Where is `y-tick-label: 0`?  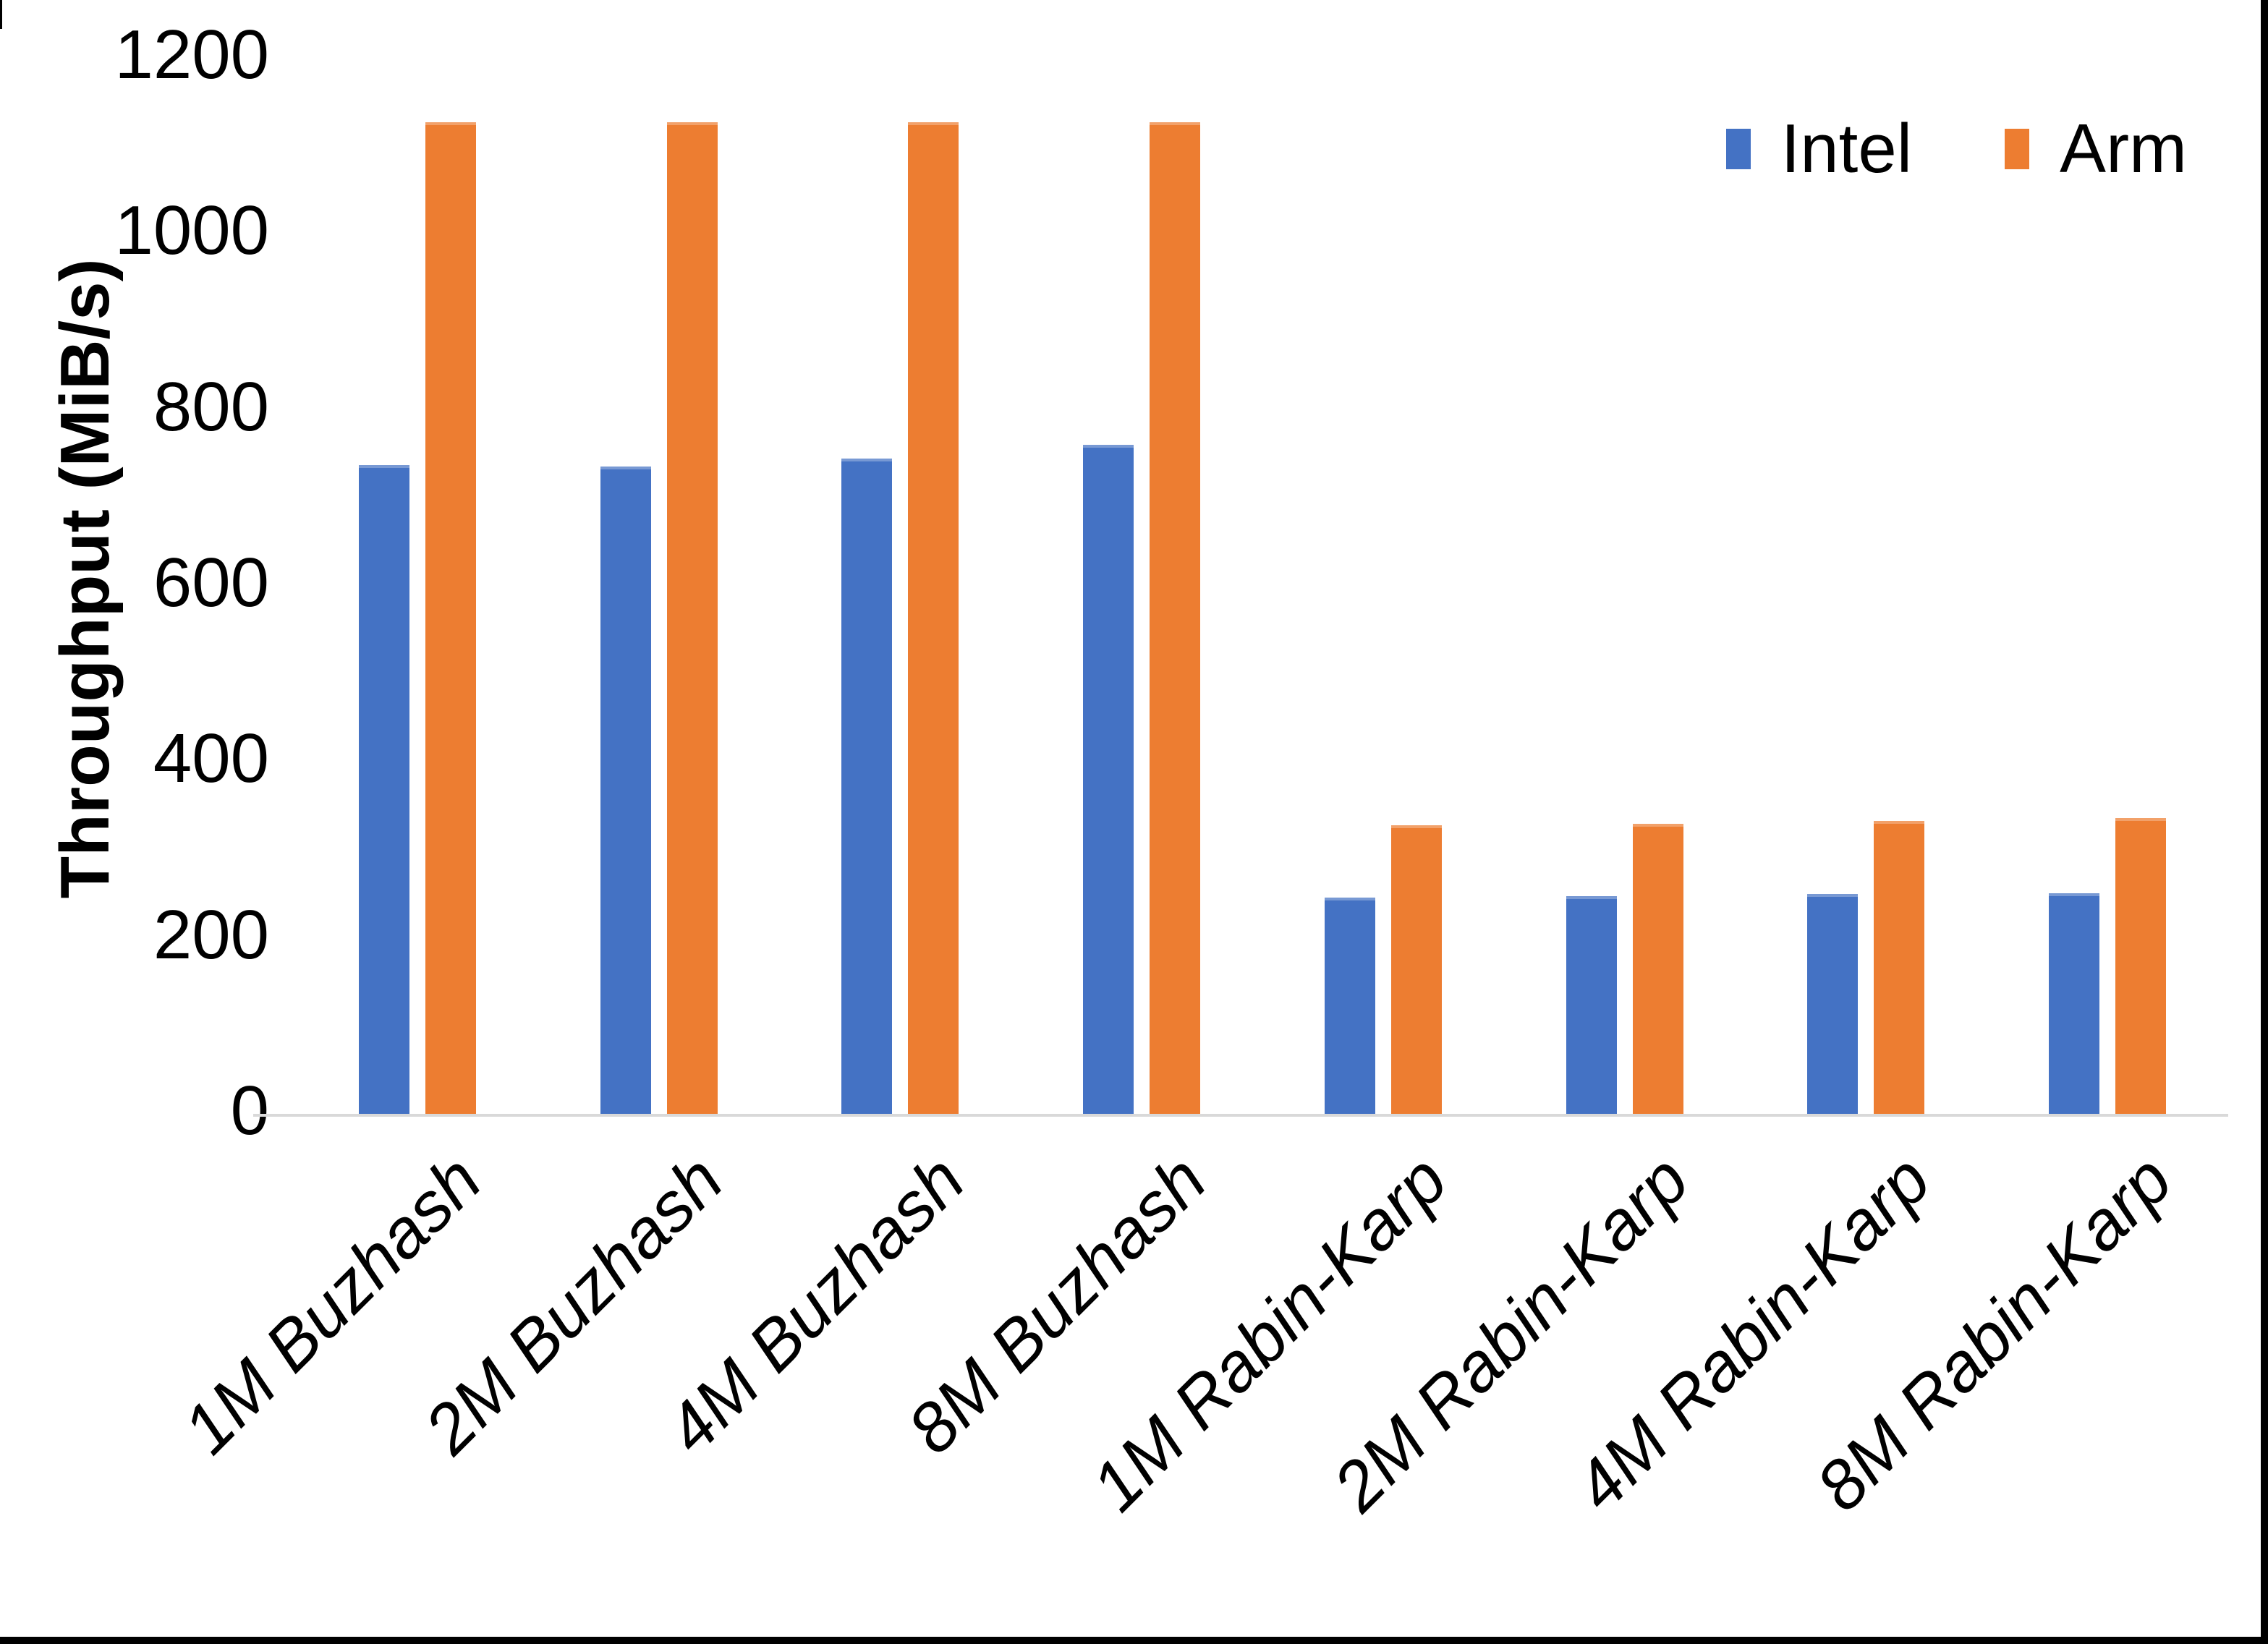
y-tick-label: 0 is located at coordinates (249, 1111).